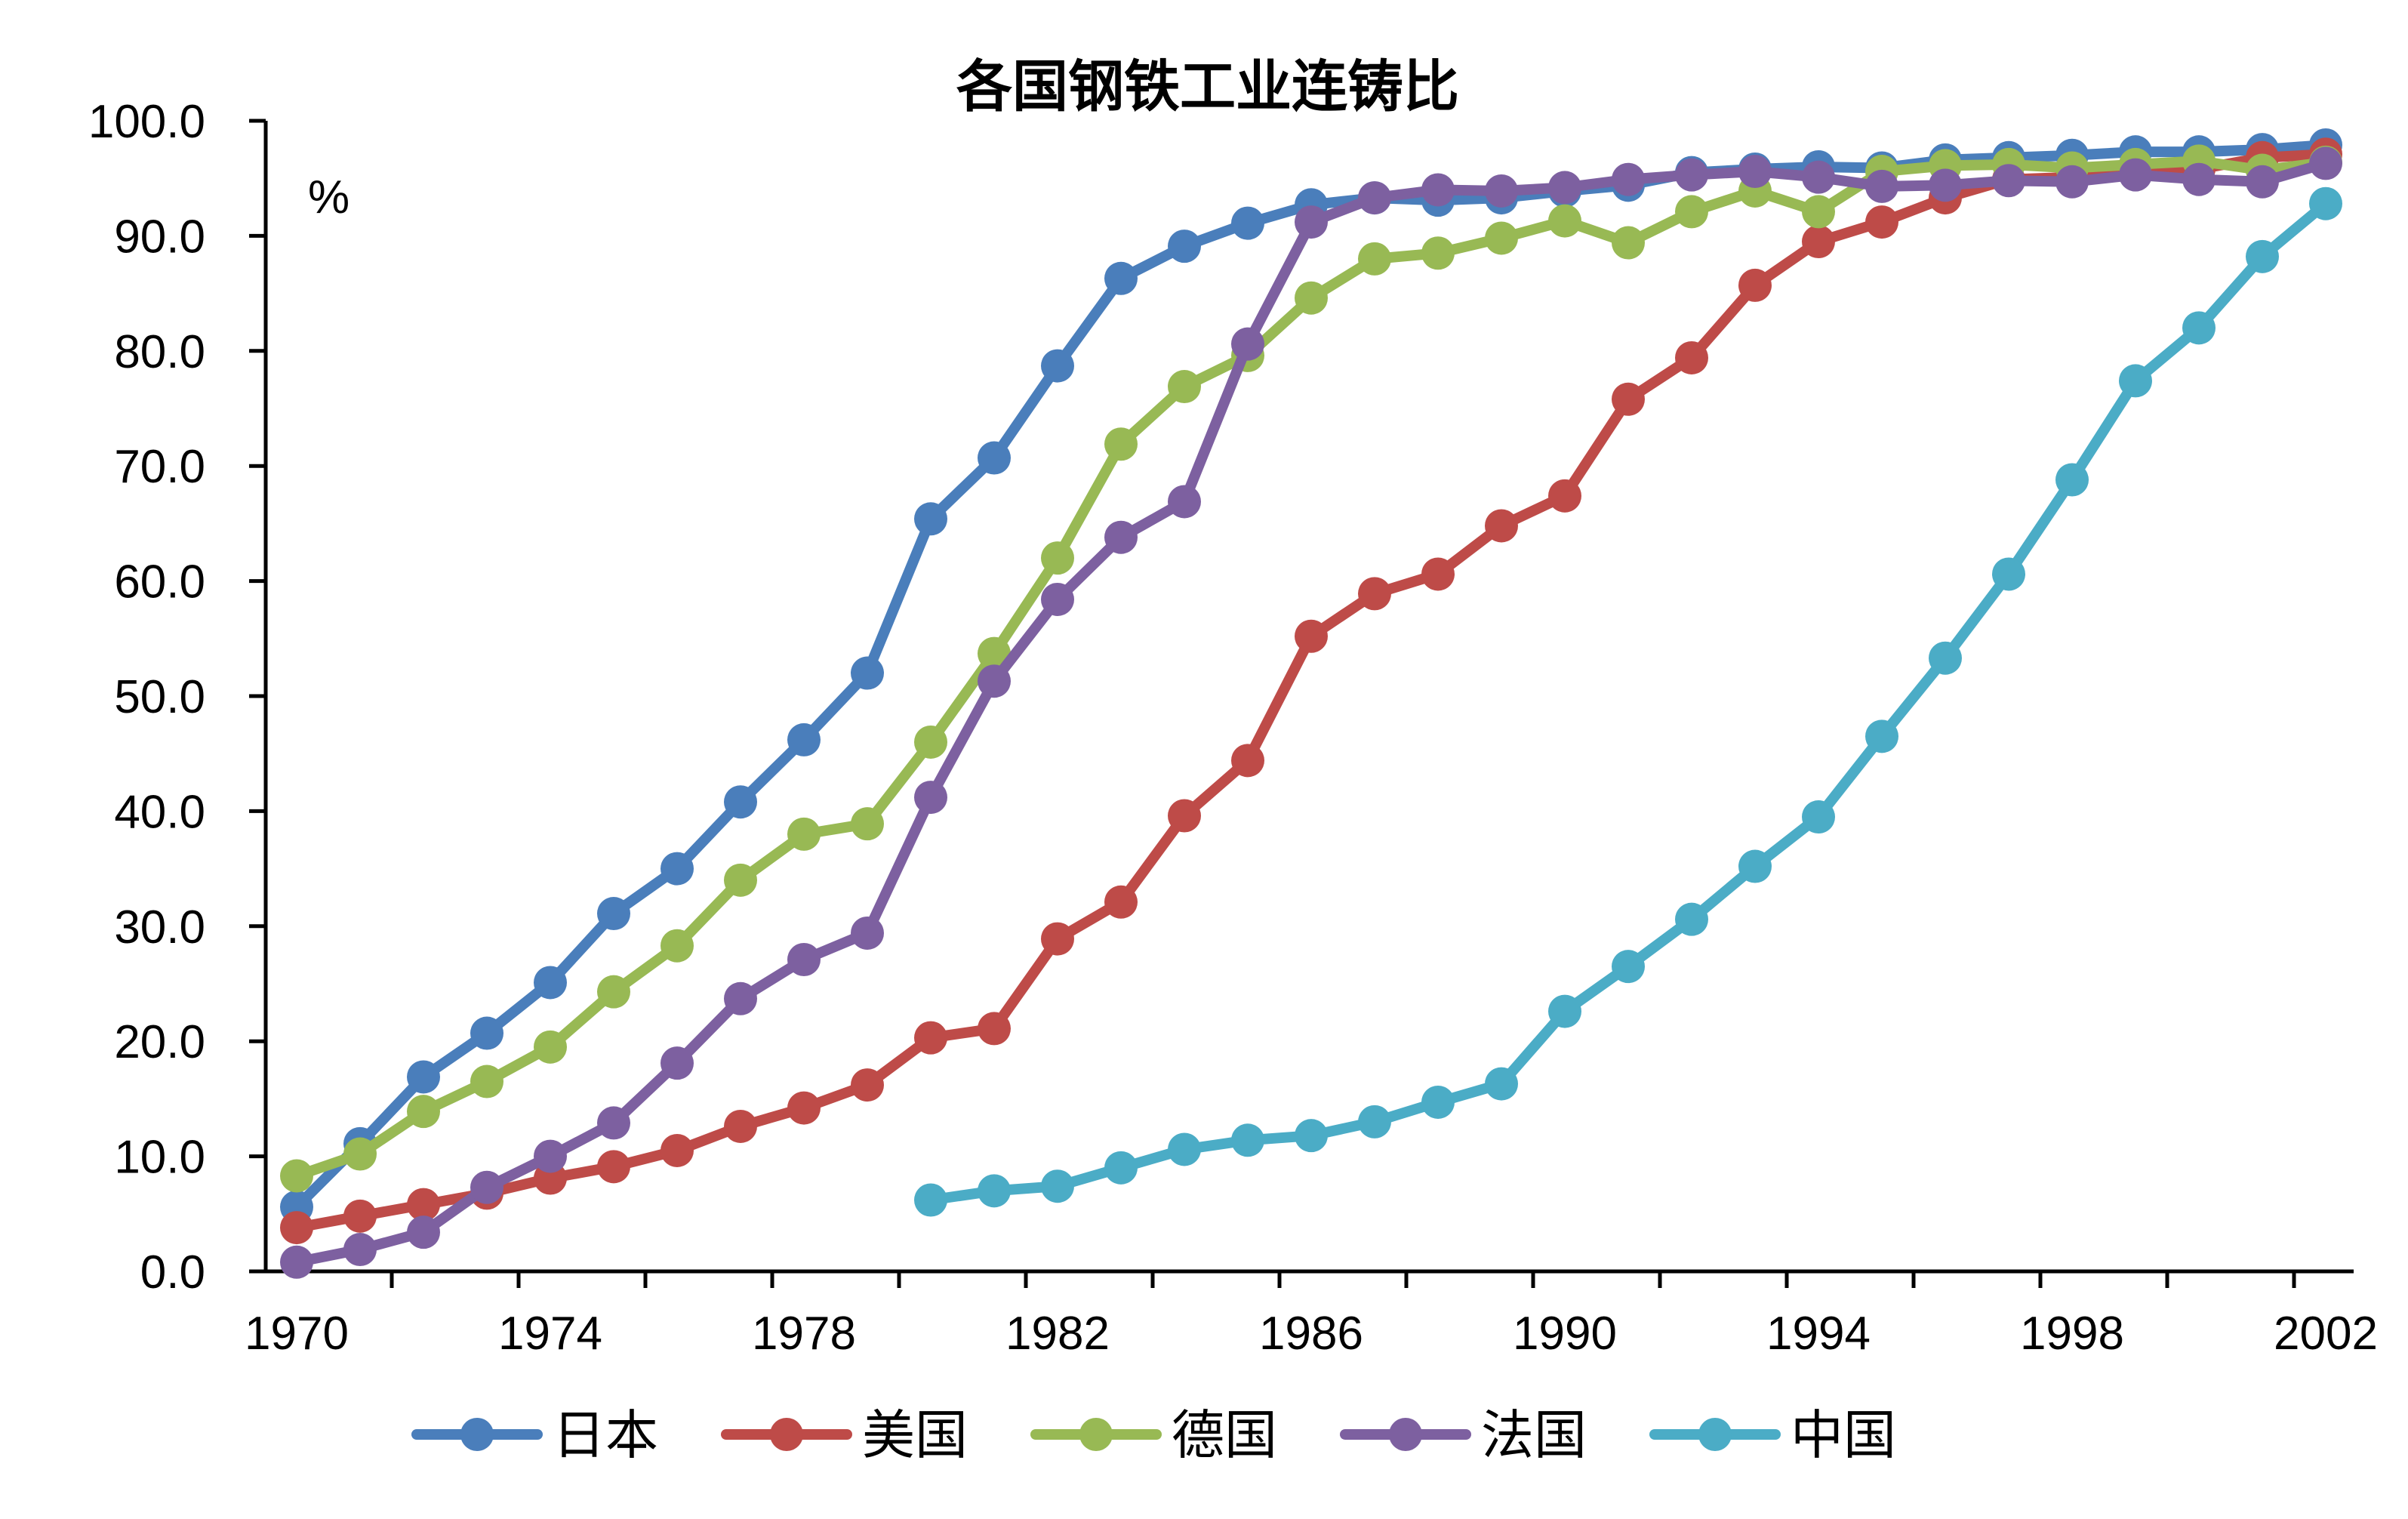 The height and width of the screenshot is (1519, 2408). I want to click on x-tick-label: 1982, so click(1057, 1334).